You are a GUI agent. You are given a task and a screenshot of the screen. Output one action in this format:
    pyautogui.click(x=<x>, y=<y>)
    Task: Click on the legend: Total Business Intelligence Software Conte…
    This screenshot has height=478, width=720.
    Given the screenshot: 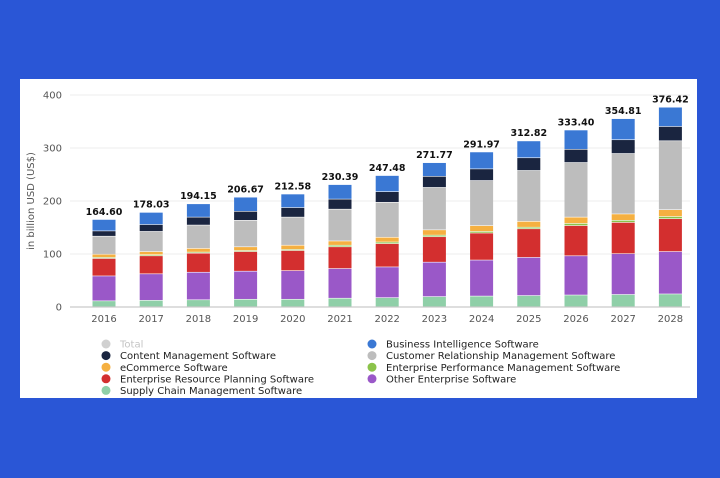 What is the action you would take?
    pyautogui.click(x=361, y=368)
    